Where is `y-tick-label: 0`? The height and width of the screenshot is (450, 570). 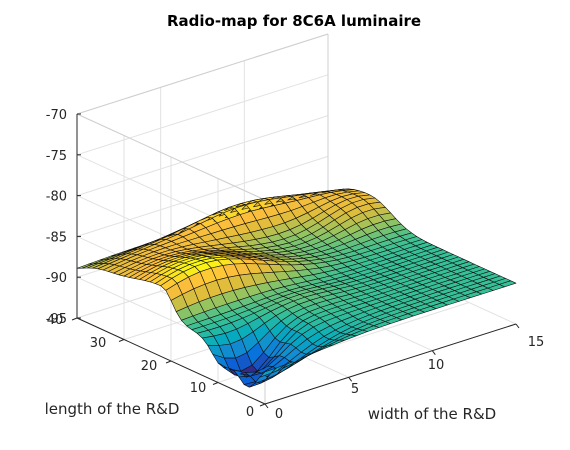
y-tick-label: 0 is located at coordinates (250, 412).